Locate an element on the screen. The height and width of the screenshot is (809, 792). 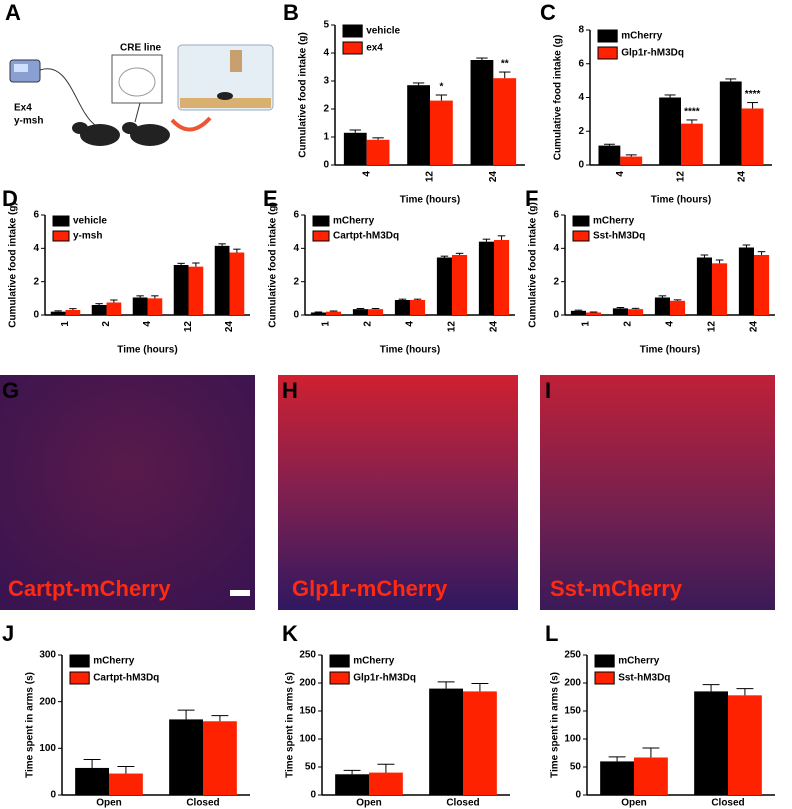
y-tick-label: 100 is located at coordinates (307, 739).